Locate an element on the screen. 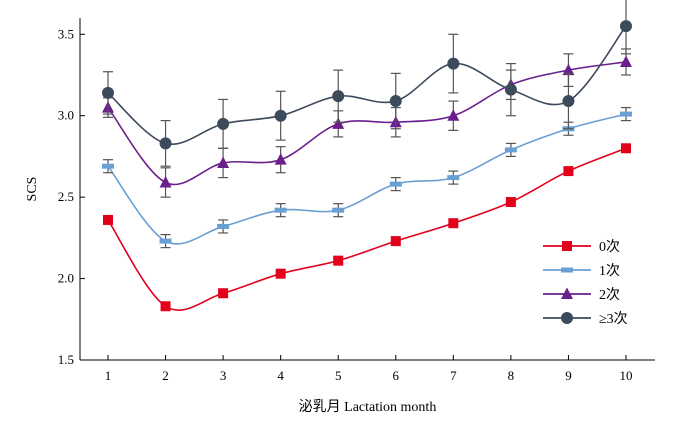  y-tick-label: 3.5 is located at coordinates (66, 33).